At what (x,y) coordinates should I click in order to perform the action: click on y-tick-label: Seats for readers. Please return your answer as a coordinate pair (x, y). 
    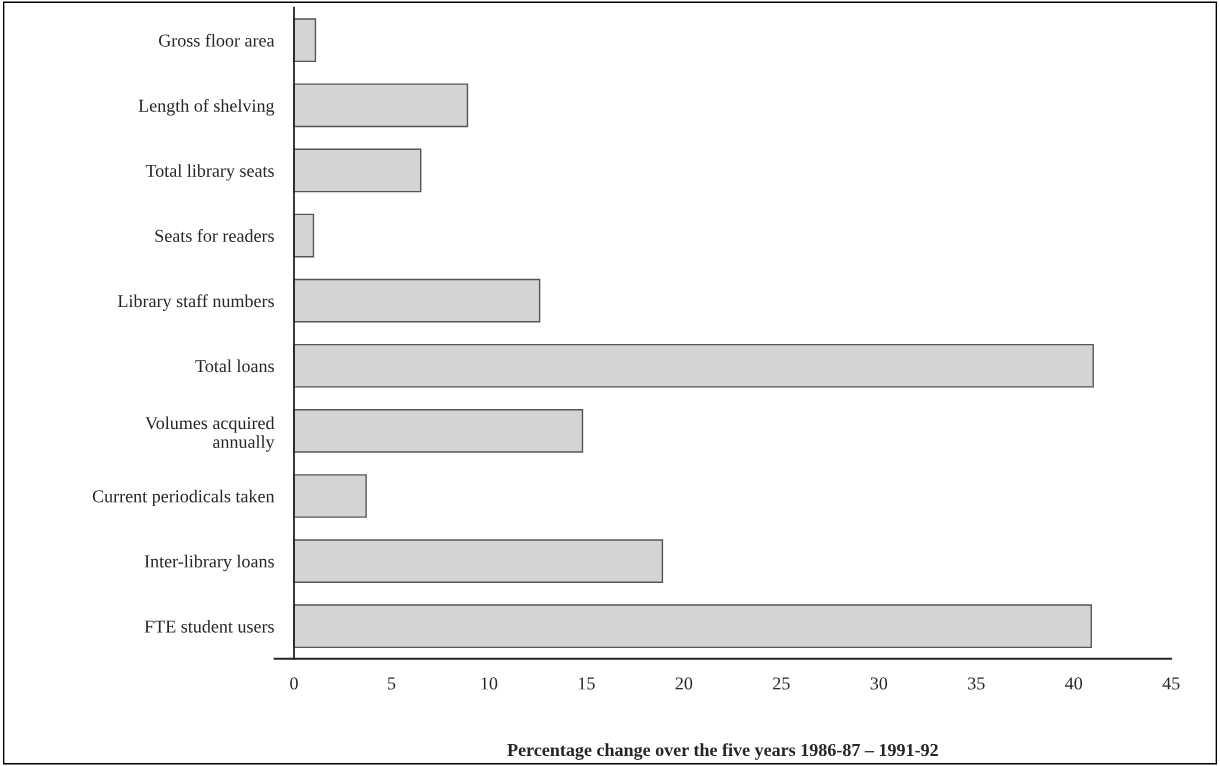
    Looking at the image, I should click on (214, 235).